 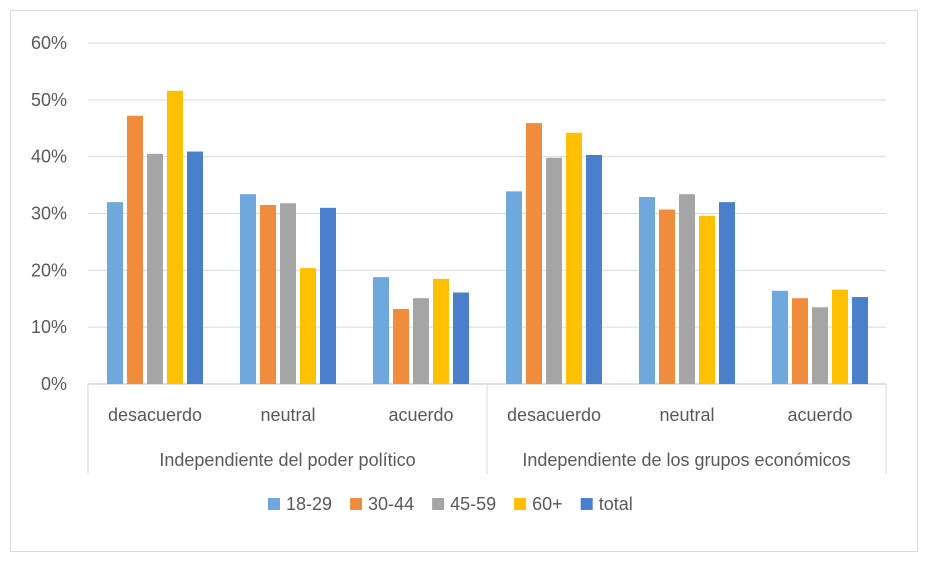 I want to click on y-tick-label: 50%, so click(x=49, y=100).